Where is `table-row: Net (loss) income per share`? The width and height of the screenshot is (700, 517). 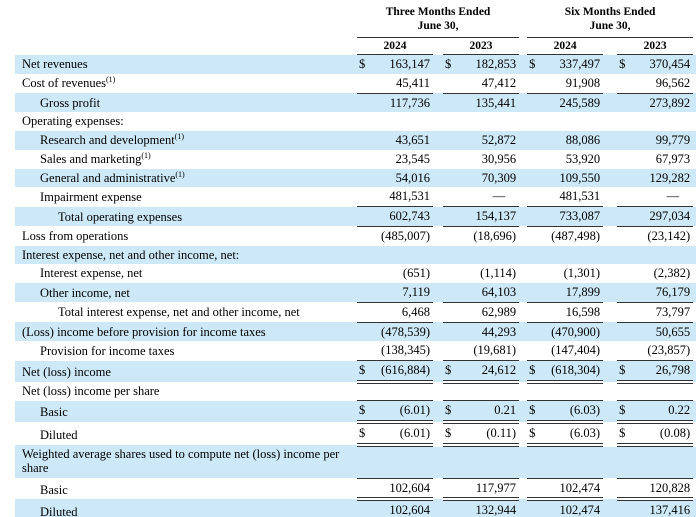 table-row: Net (loss) income per share is located at coordinates (355, 391).